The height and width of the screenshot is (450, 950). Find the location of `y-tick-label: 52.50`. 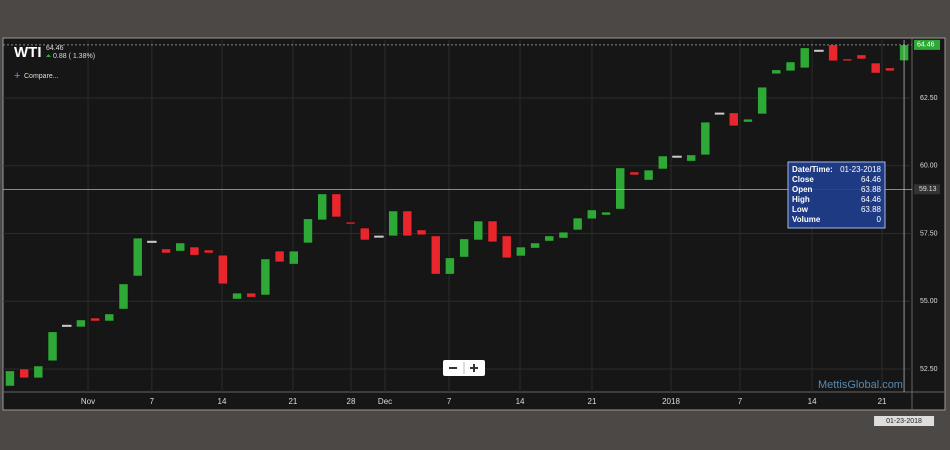

y-tick-label: 52.50 is located at coordinates (929, 369).